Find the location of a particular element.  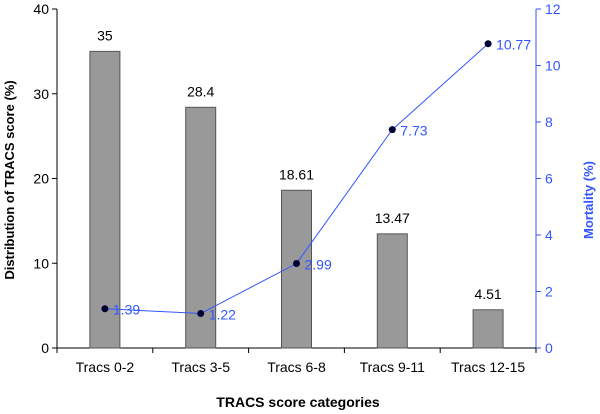

x-tick-label: Tracs 9-11 is located at coordinates (393, 367).